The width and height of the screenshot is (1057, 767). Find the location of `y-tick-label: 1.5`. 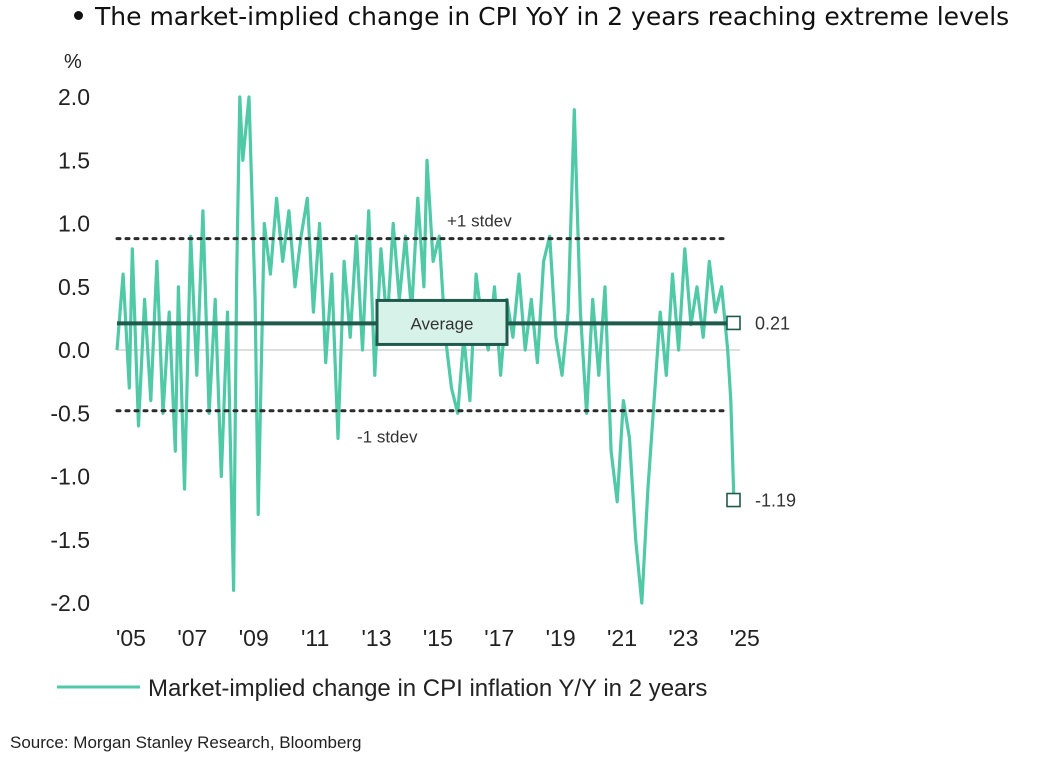

y-tick-label: 1.5 is located at coordinates (74, 160).